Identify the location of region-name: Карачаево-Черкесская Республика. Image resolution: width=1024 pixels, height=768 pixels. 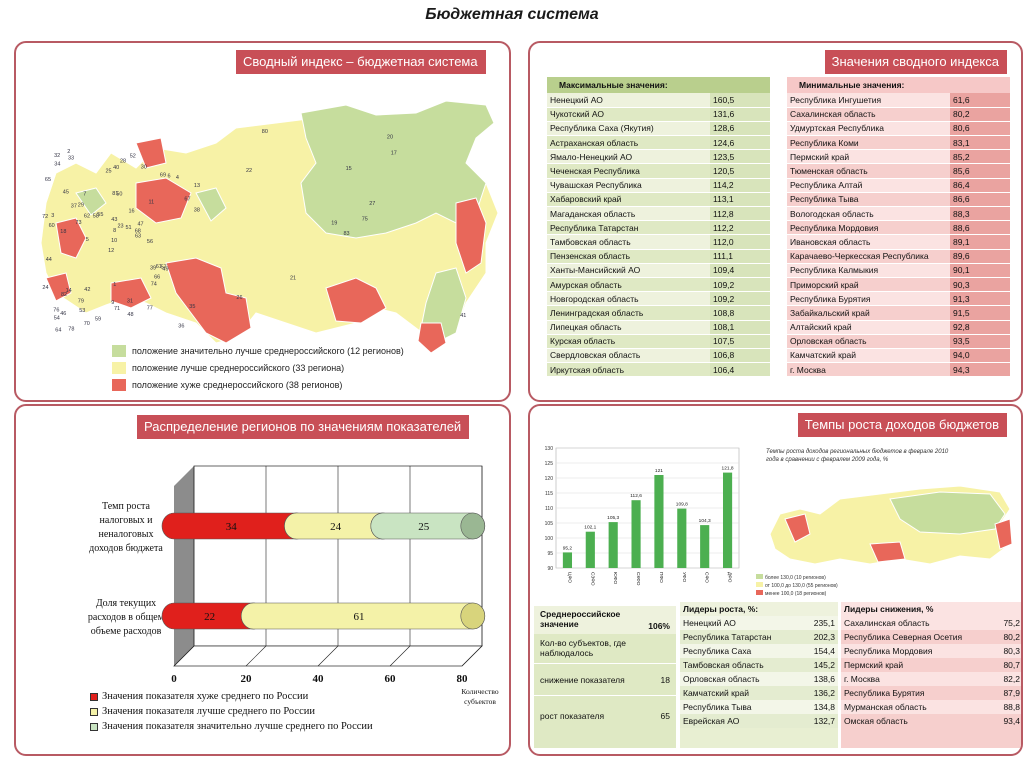
(868, 256).